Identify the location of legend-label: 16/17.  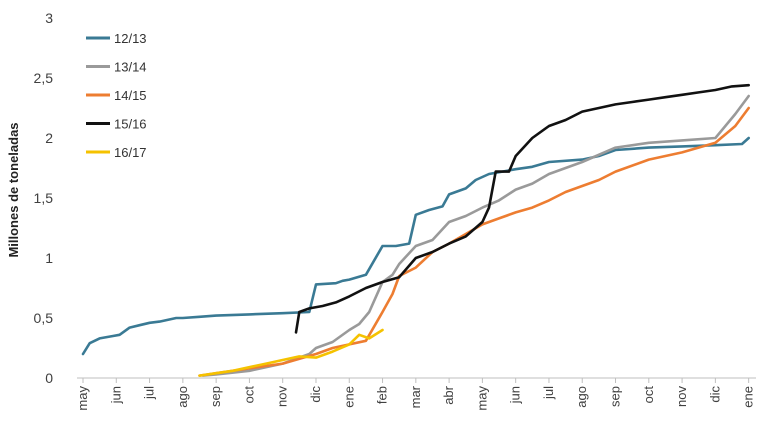
(130, 152).